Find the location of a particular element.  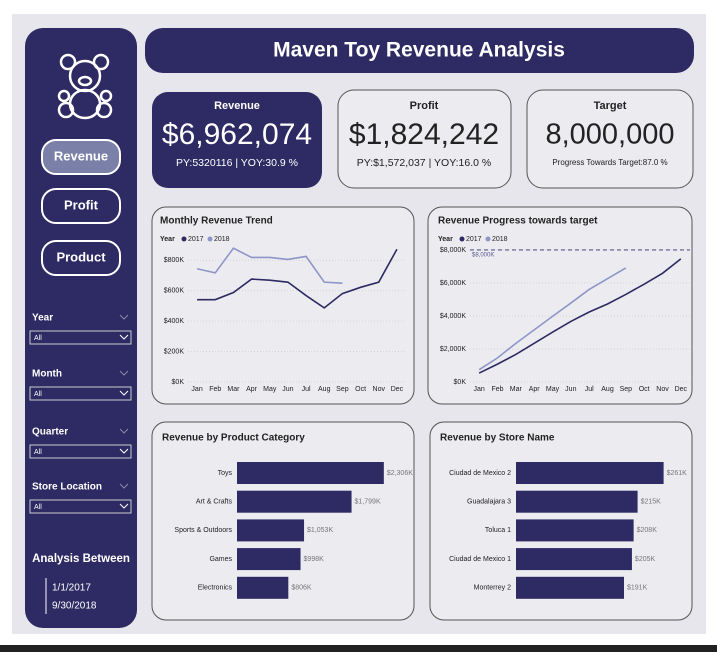

category-label: Guadalajara 3 is located at coordinates (489, 502).